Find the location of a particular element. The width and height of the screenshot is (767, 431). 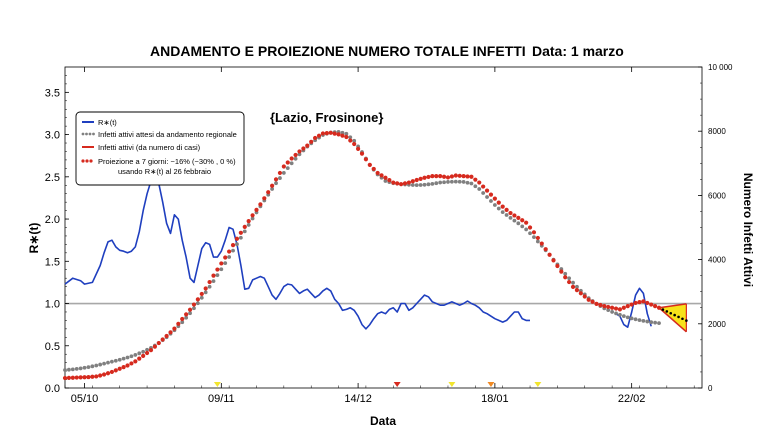

left-tick-label: 0.5 is located at coordinates (52, 347).